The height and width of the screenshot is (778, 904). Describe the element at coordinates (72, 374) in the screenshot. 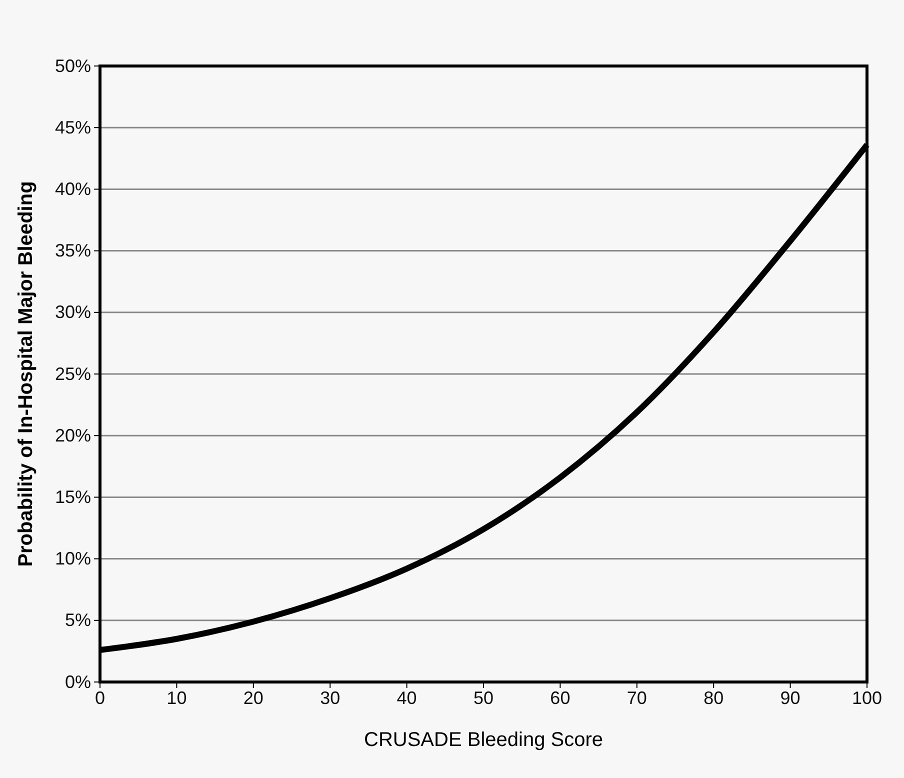

I see `y-tick-label: 25%` at that location.